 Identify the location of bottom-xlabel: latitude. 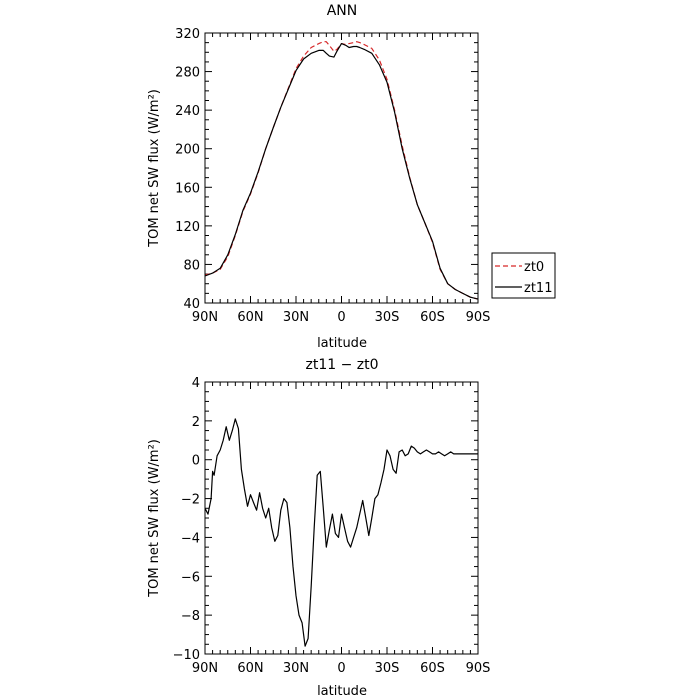
(342, 691).